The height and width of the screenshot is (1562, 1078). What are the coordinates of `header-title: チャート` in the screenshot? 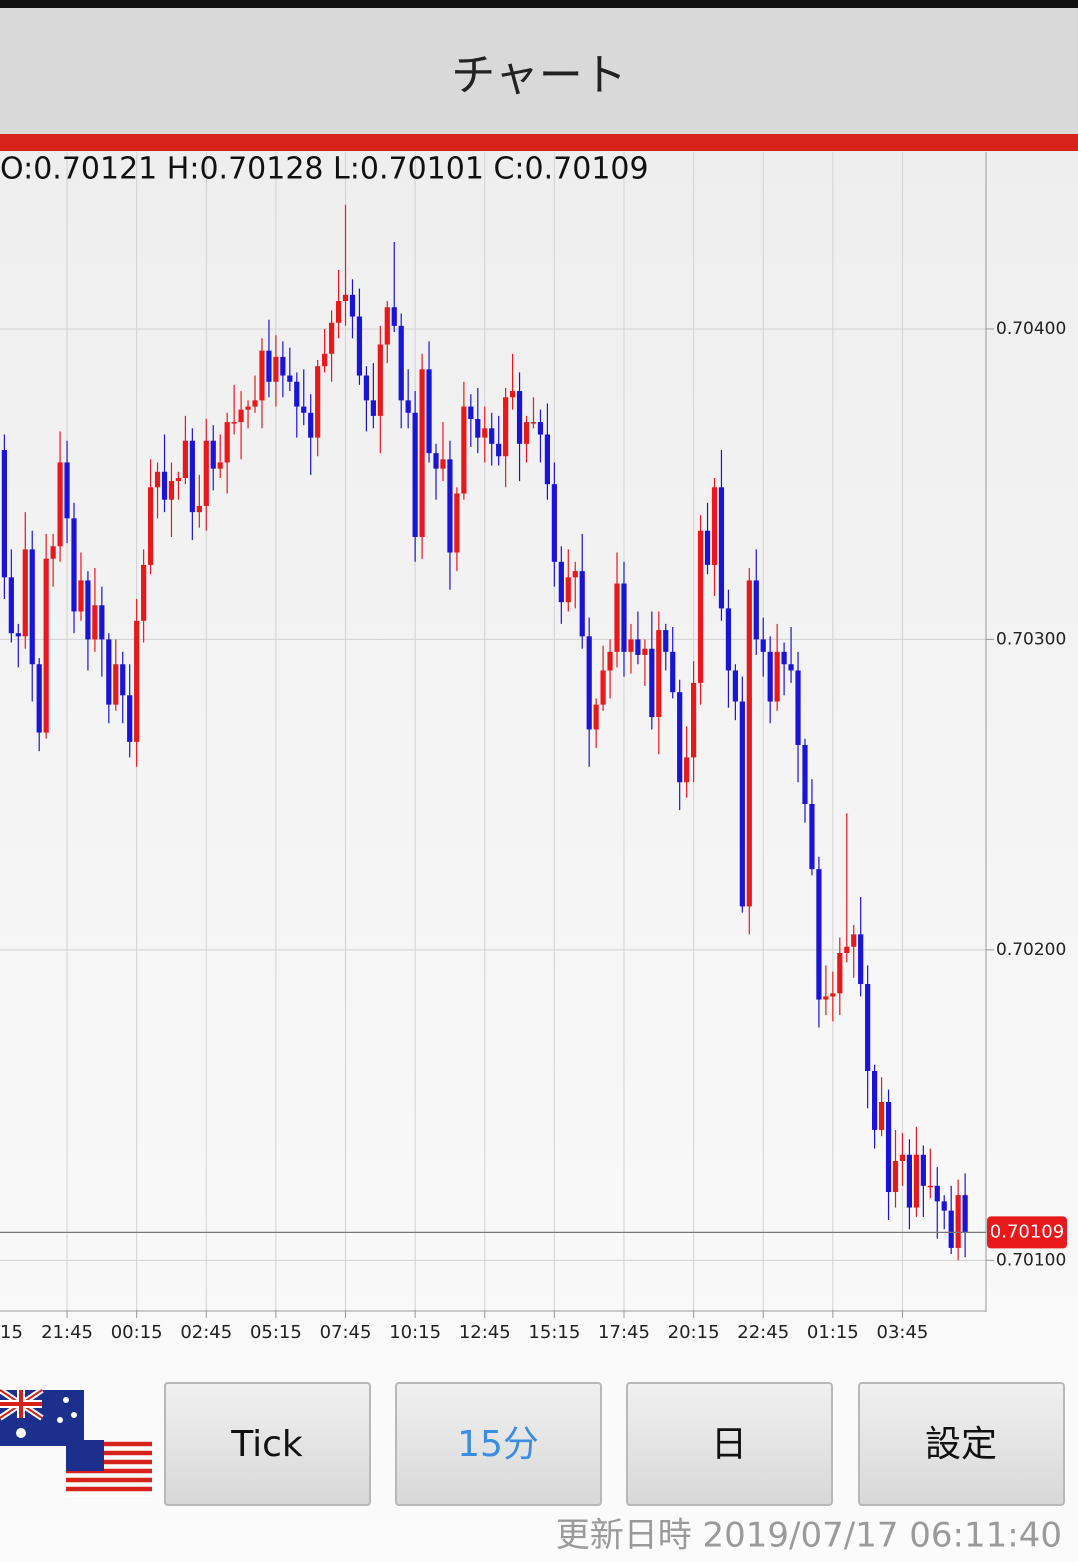 It's located at (539, 75).